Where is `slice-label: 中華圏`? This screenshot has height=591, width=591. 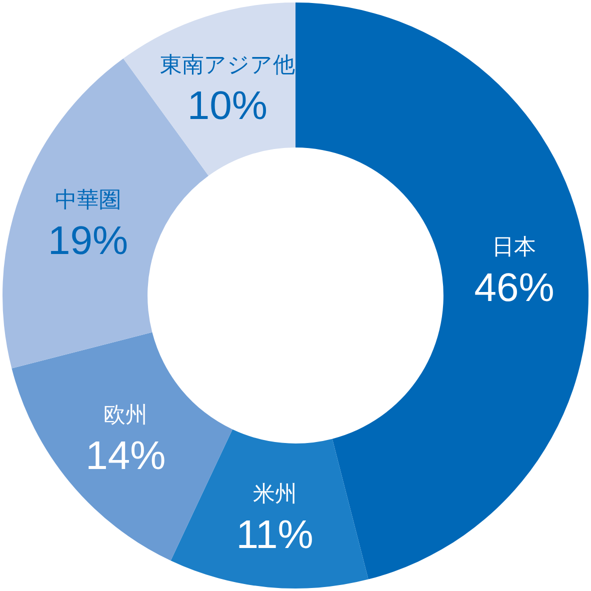 slice-label: 中華圏 is located at coordinates (88, 199).